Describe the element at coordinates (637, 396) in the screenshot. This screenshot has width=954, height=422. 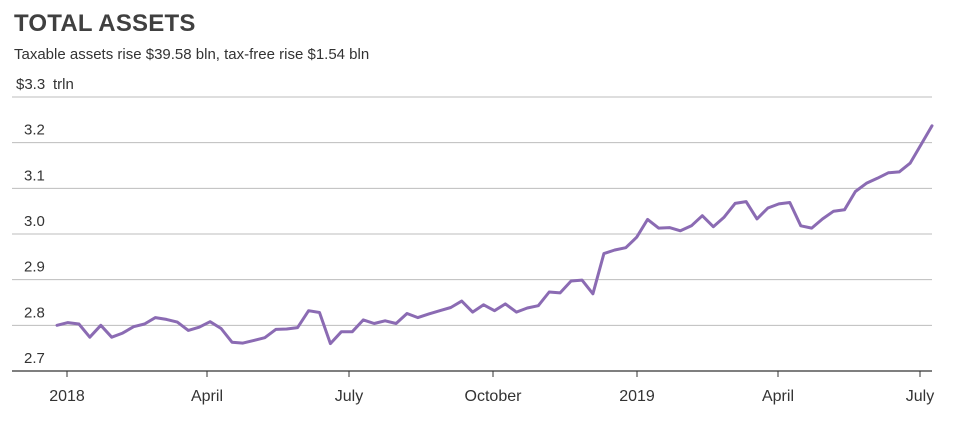
I see `x-tick-label: 2019` at that location.